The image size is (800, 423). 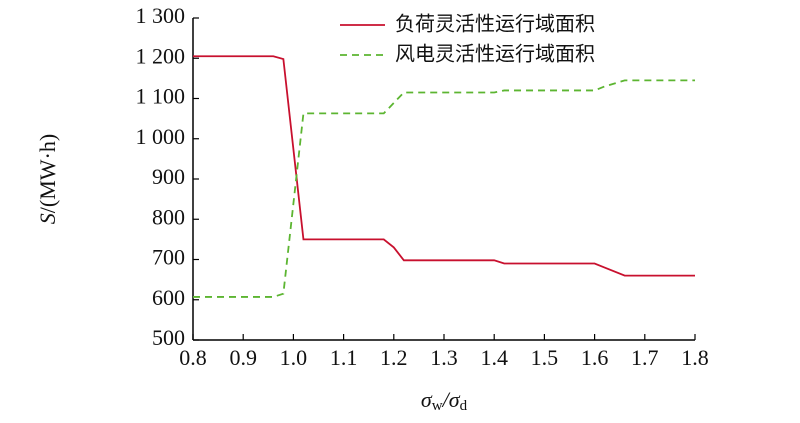 I want to click on y-tick-label: 700, so click(x=168, y=257).